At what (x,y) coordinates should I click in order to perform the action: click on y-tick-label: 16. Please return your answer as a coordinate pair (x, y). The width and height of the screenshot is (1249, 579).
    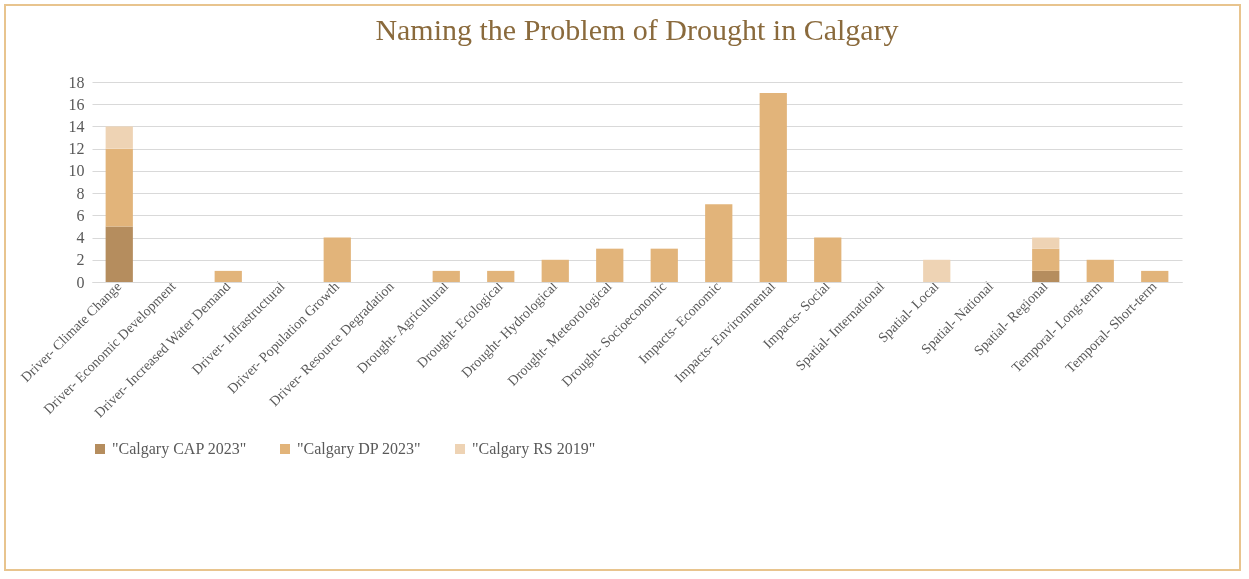
    Looking at the image, I should click on (76, 104).